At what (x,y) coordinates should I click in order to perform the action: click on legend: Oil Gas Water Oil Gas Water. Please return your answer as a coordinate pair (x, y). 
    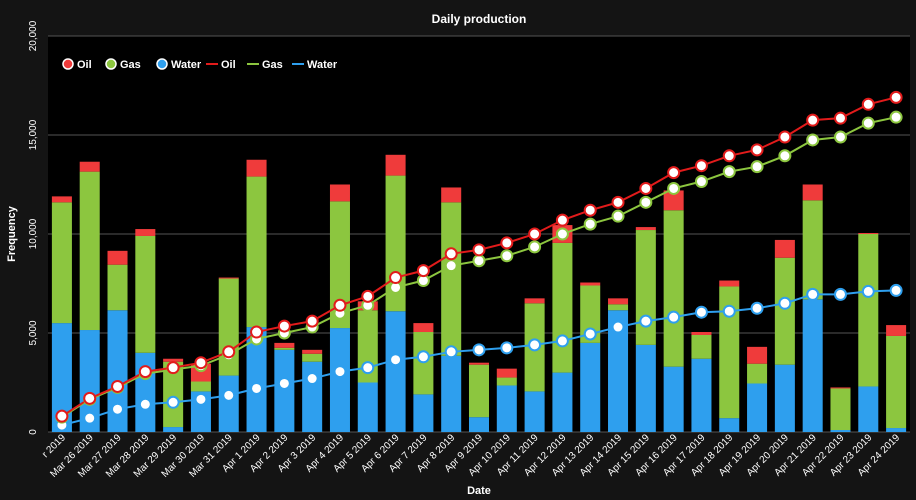
    Looking at the image, I should click on (200, 64).